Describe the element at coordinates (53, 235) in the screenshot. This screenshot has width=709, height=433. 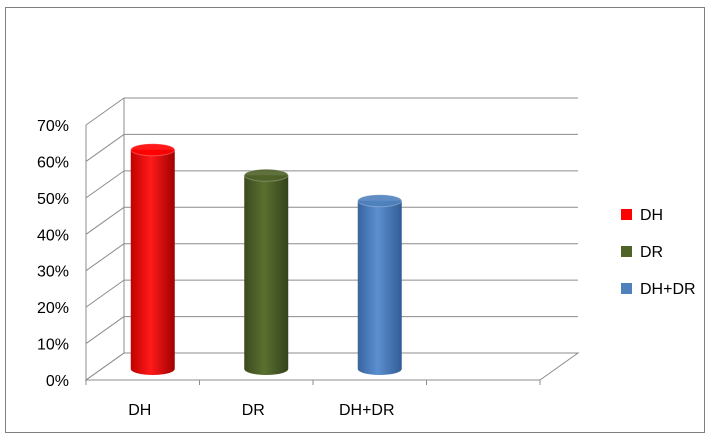
I see `y-tick-label: 40%` at that location.